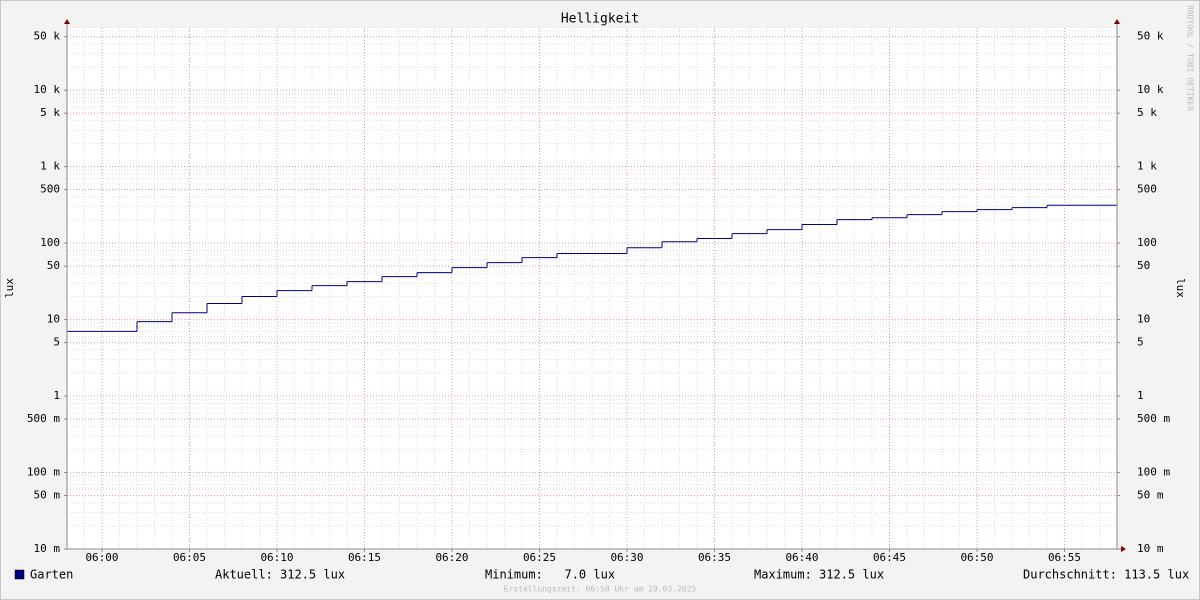 The width and height of the screenshot is (1200, 600). What do you see at coordinates (1150, 495) in the screenshot?
I see `y2-tick-label: 50 m` at bounding box center [1150, 495].